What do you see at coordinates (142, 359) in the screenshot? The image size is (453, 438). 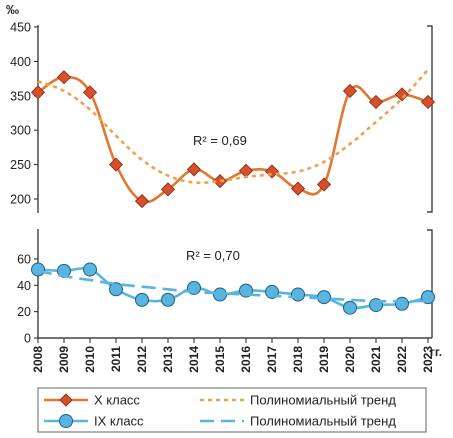 I see `x-tick-label: 2012` at bounding box center [142, 359].